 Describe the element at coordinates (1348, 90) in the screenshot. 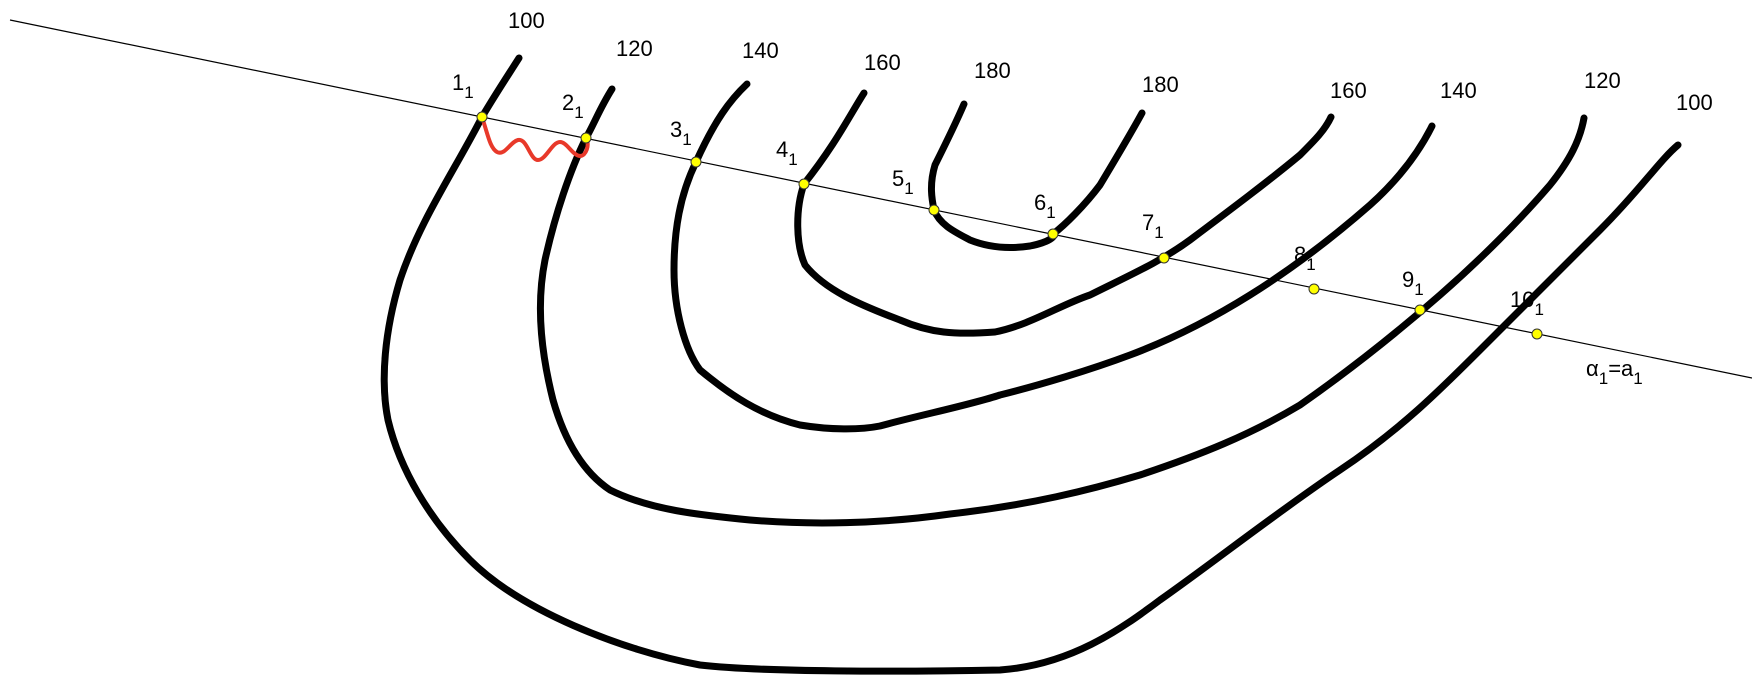

I see `elevation-label-160-right: 160` at that location.